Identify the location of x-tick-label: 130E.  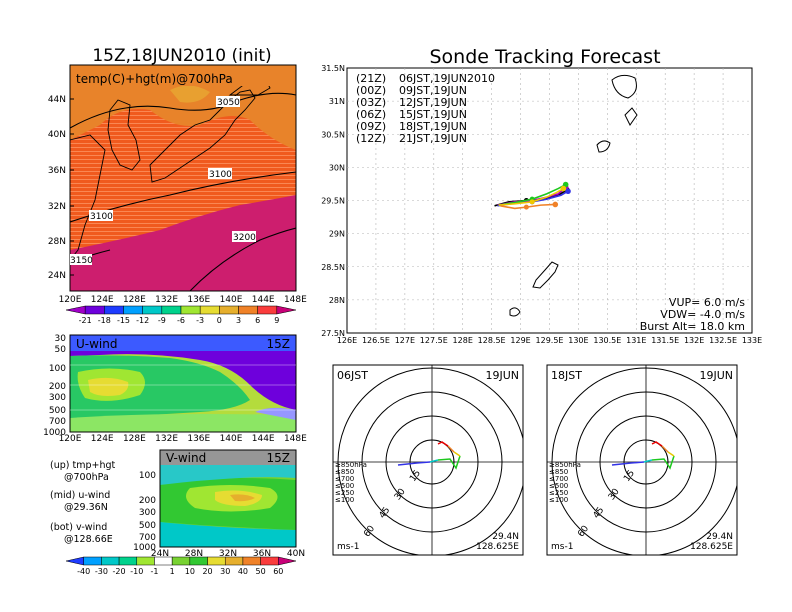
(578, 340).